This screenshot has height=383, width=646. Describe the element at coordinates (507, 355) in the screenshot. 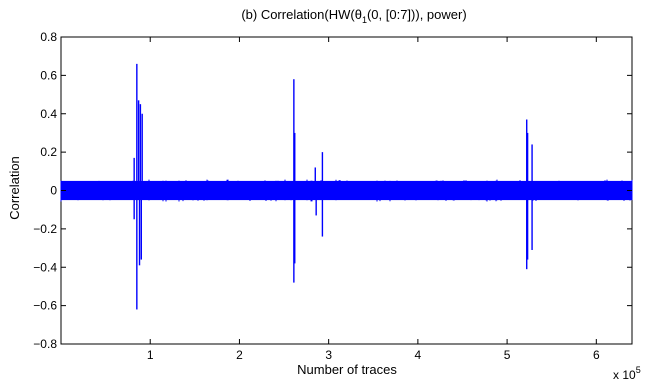

I see `x-tick-label-4: 5` at that location.